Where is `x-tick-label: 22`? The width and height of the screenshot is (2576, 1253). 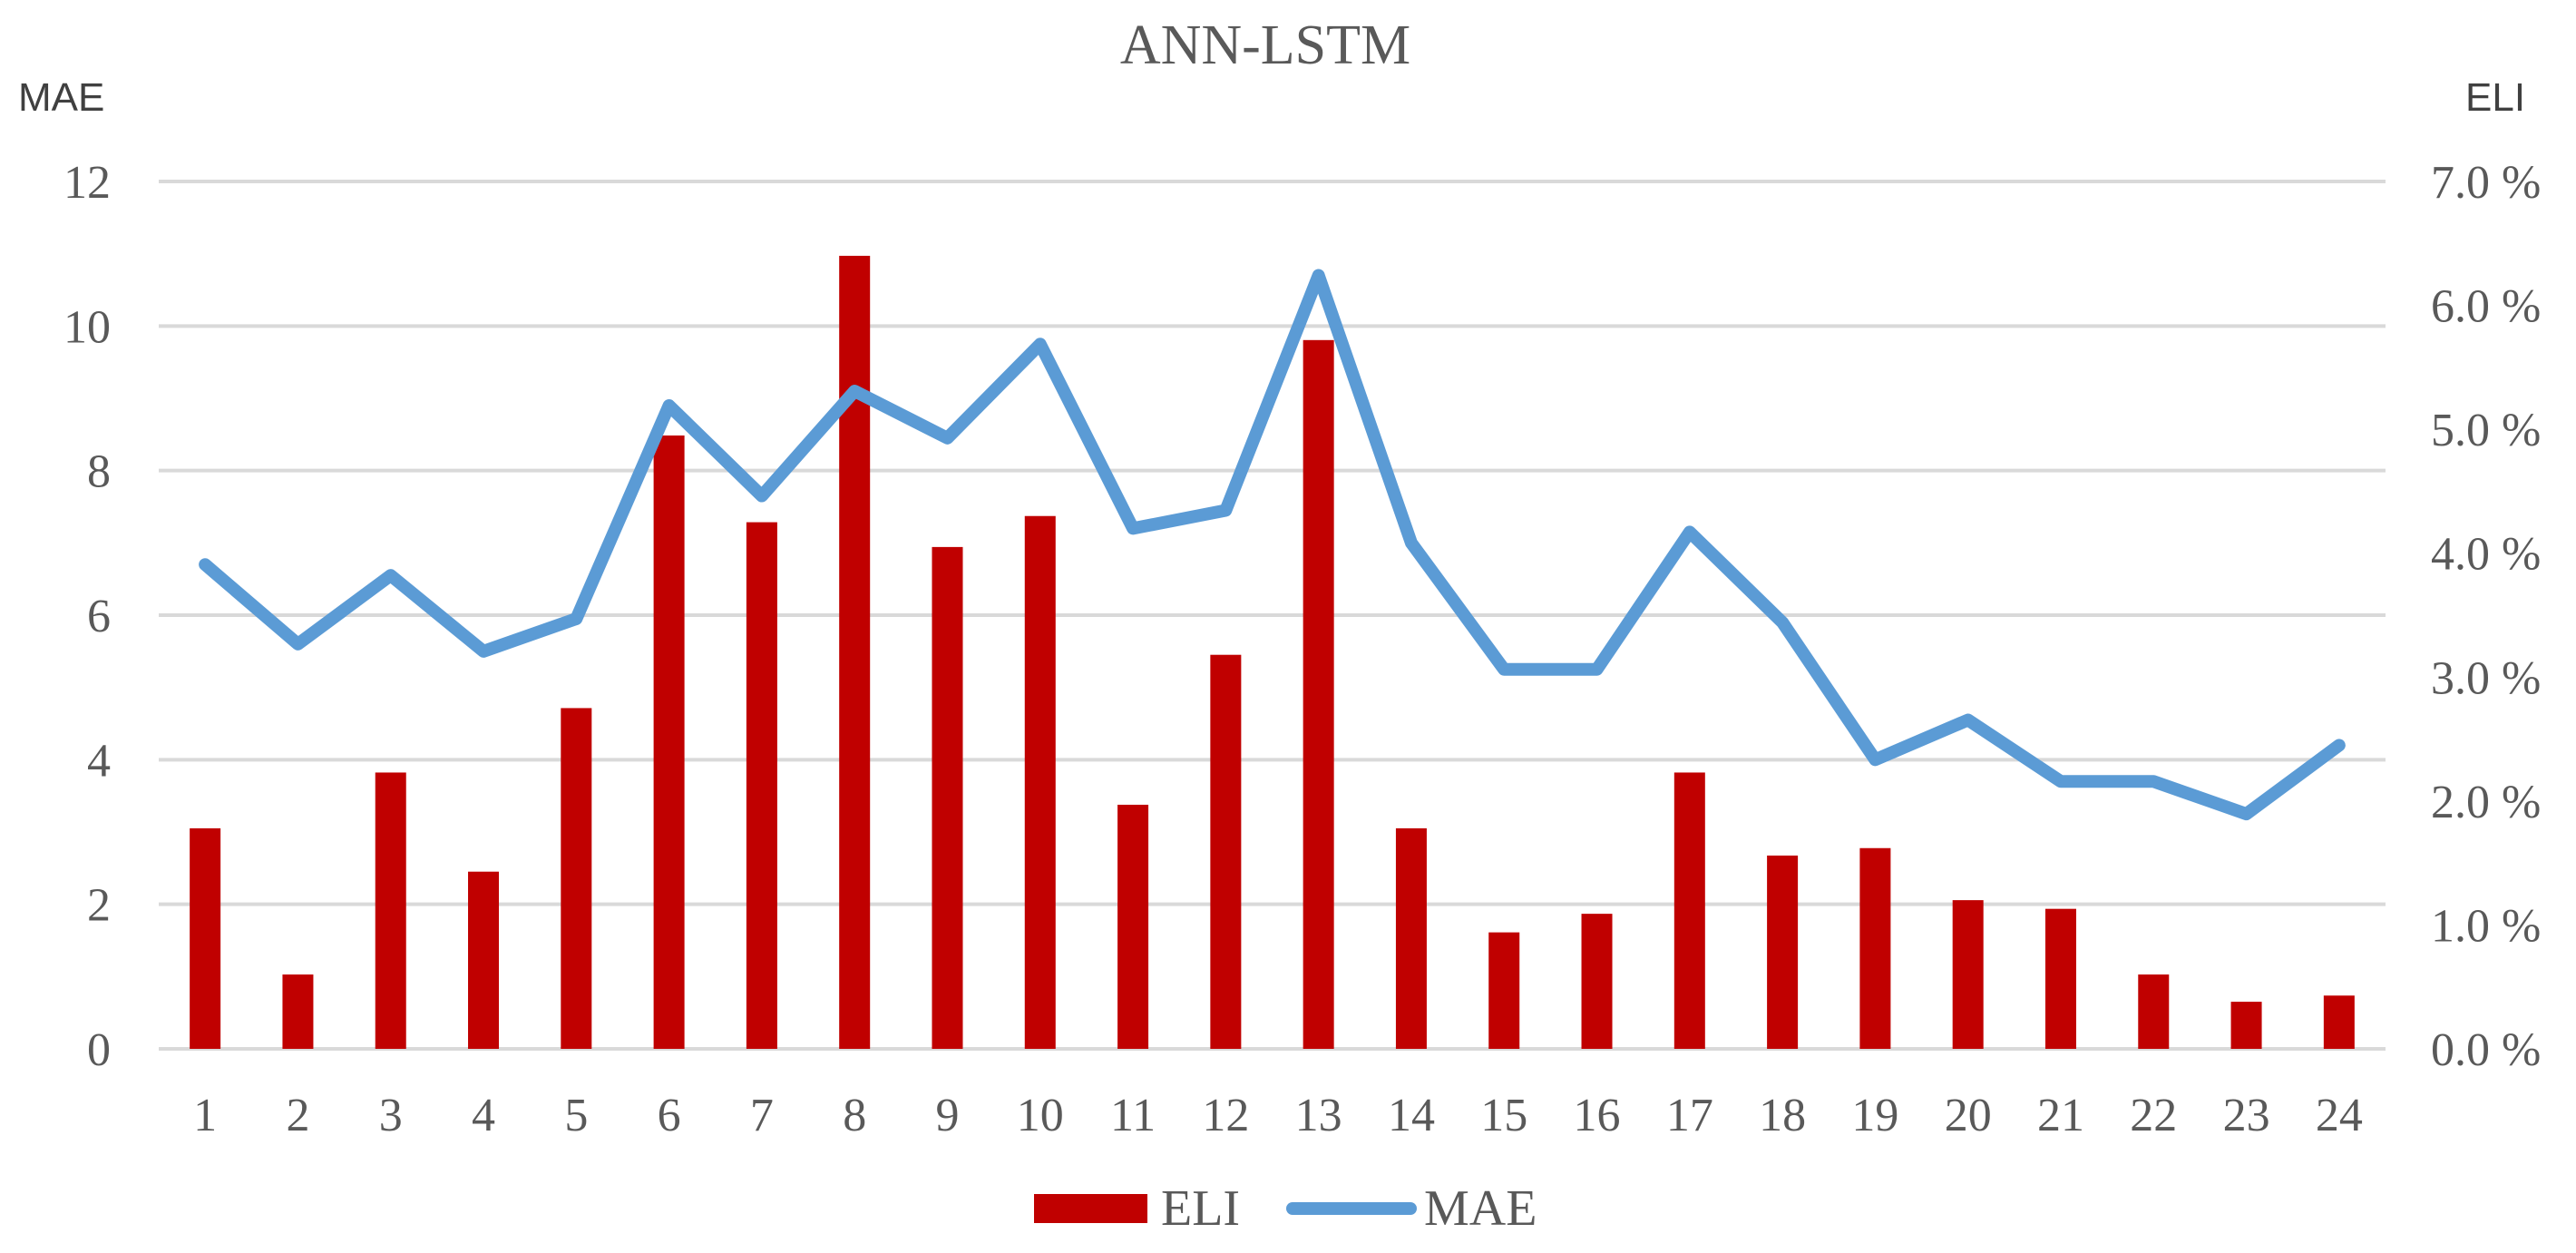 x-tick-label: 22 is located at coordinates (2153, 1115).